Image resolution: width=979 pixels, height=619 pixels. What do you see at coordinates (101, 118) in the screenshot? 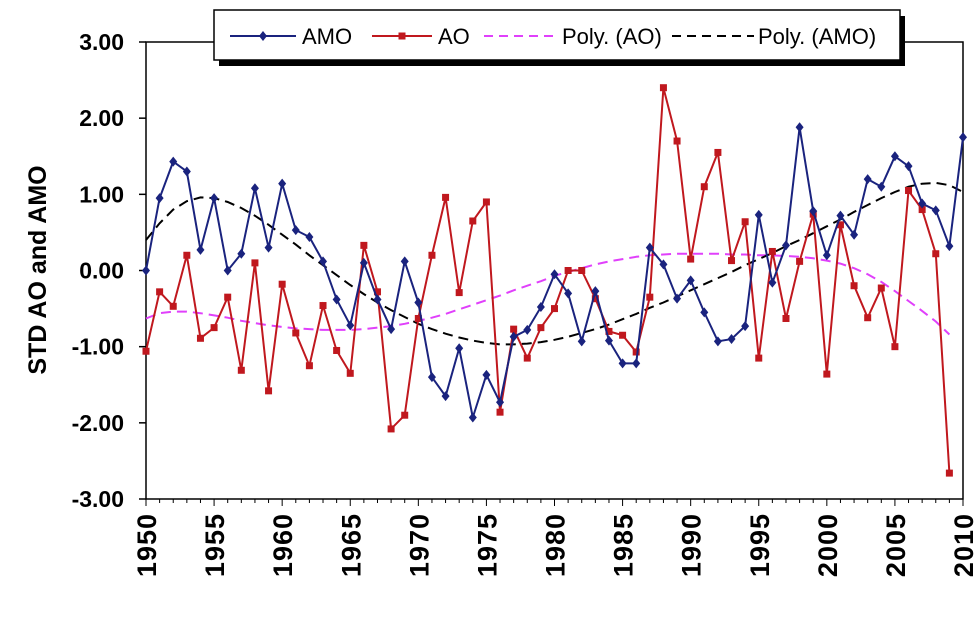
I see `y-tick-label: 2.00` at bounding box center [101, 118].